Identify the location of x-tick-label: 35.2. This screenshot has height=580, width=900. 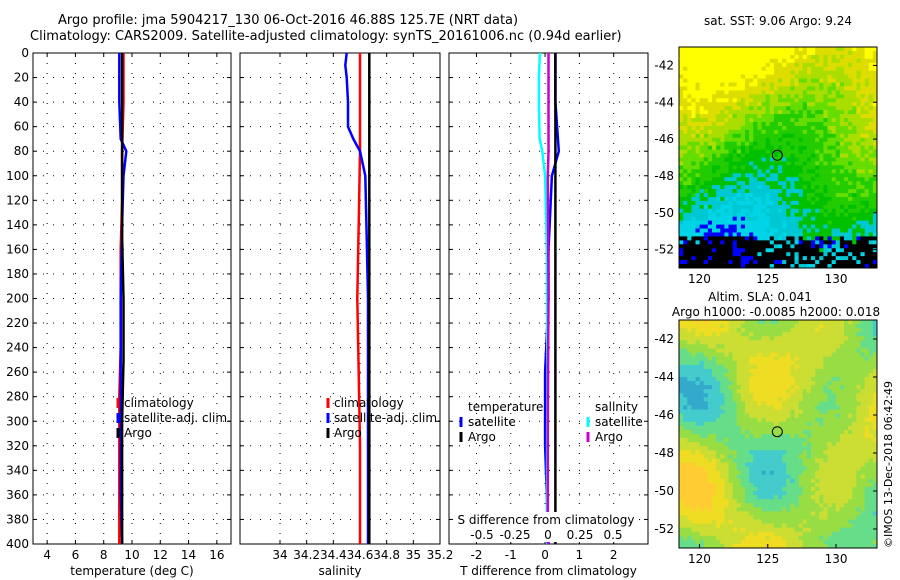
(440, 555).